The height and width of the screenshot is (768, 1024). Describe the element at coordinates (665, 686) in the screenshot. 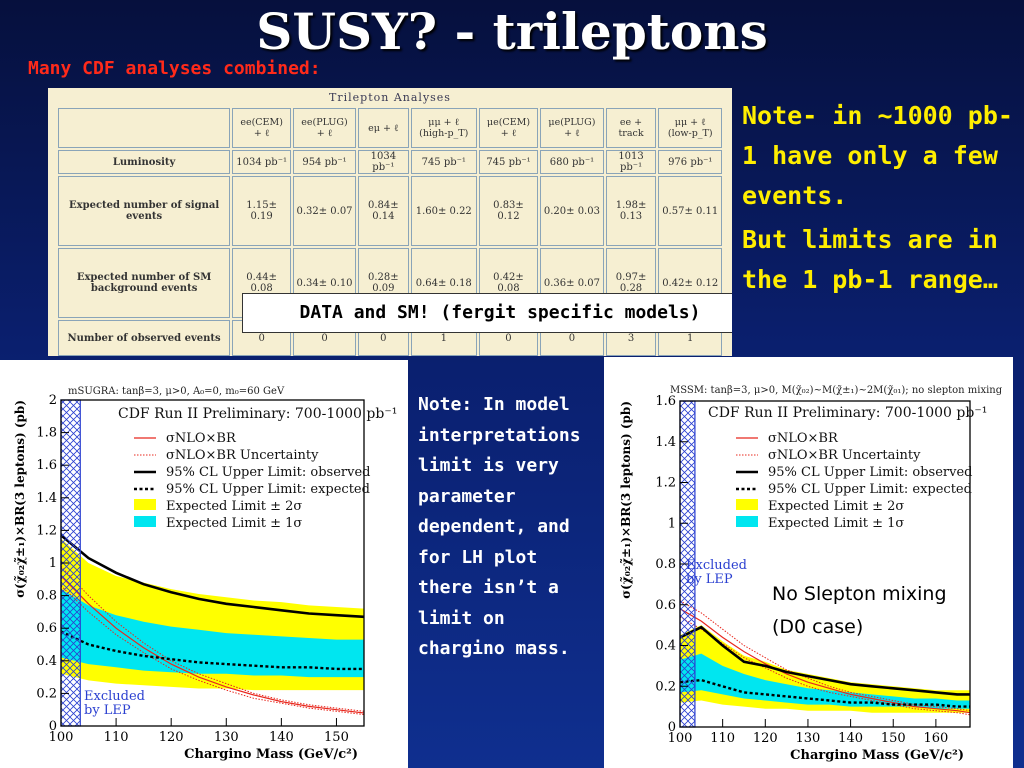

I see `y-tick-label: 0.2` at that location.